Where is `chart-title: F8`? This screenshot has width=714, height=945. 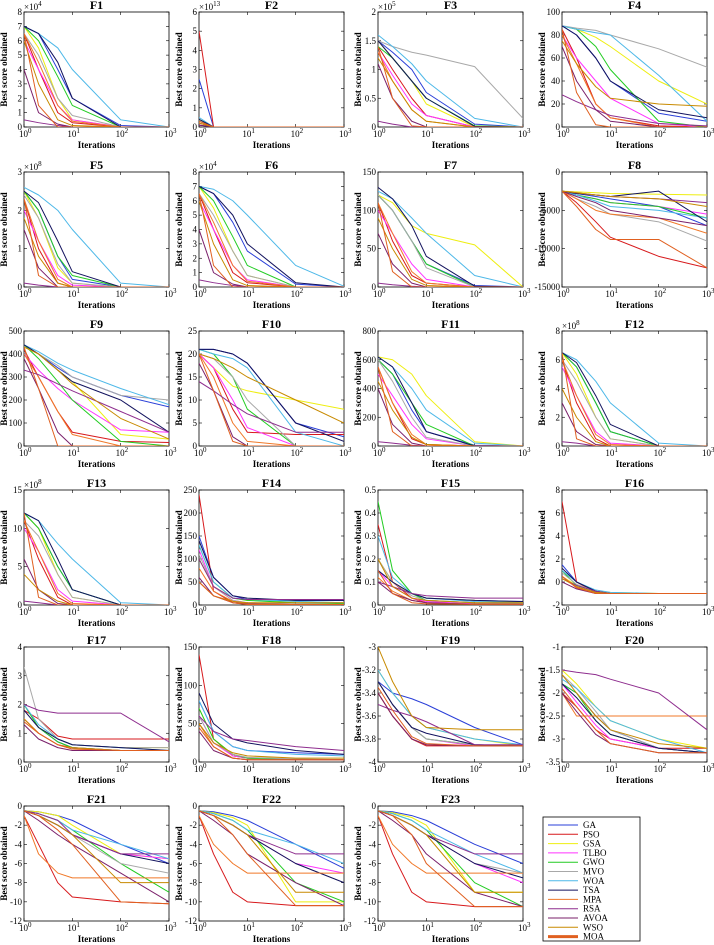
chart-title: F8 is located at coordinates (634, 165).